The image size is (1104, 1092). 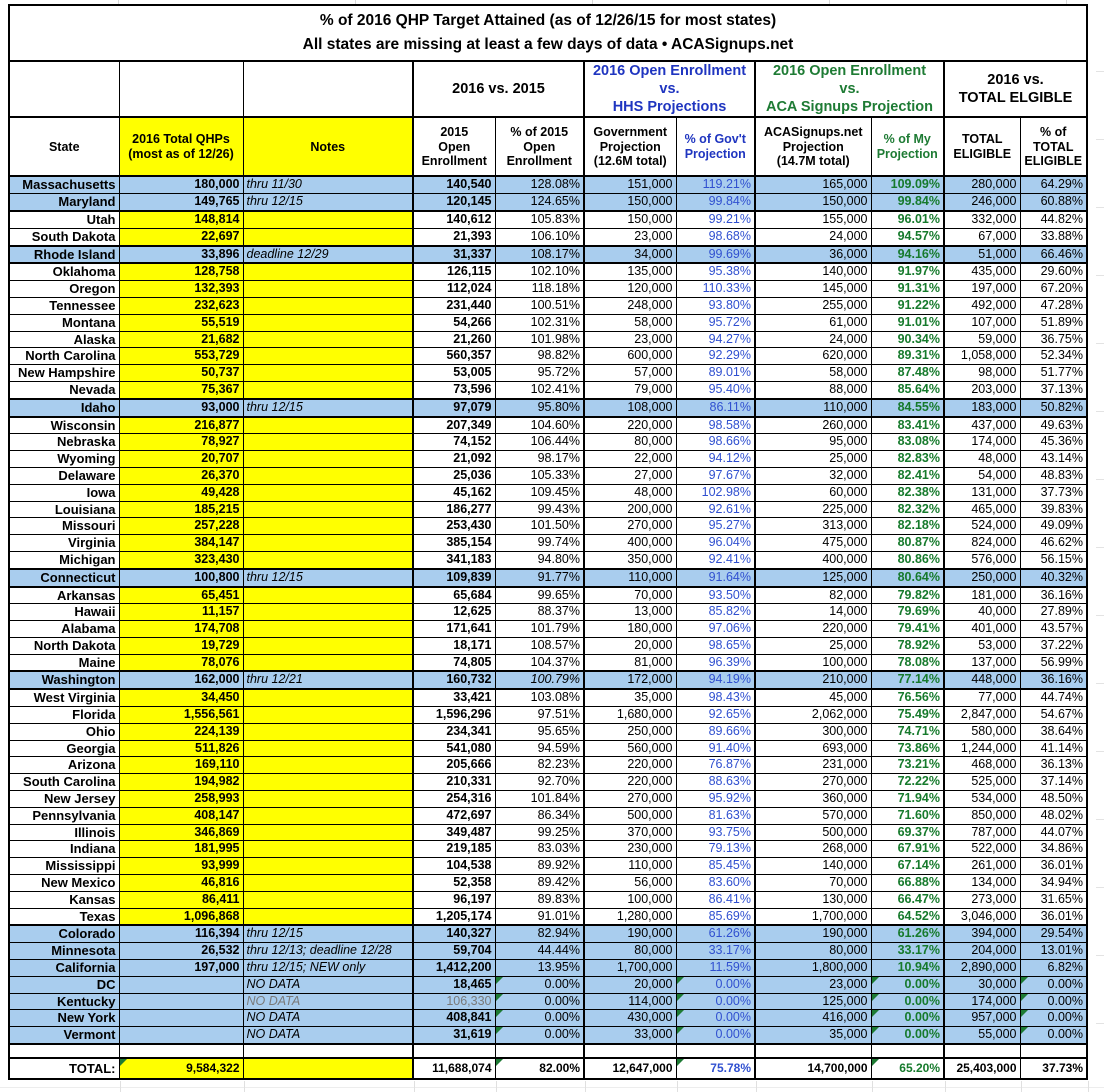 What do you see at coordinates (715, 645) in the screenshot?
I see `cell-pct-of-gov-projection: 98.65%` at bounding box center [715, 645].